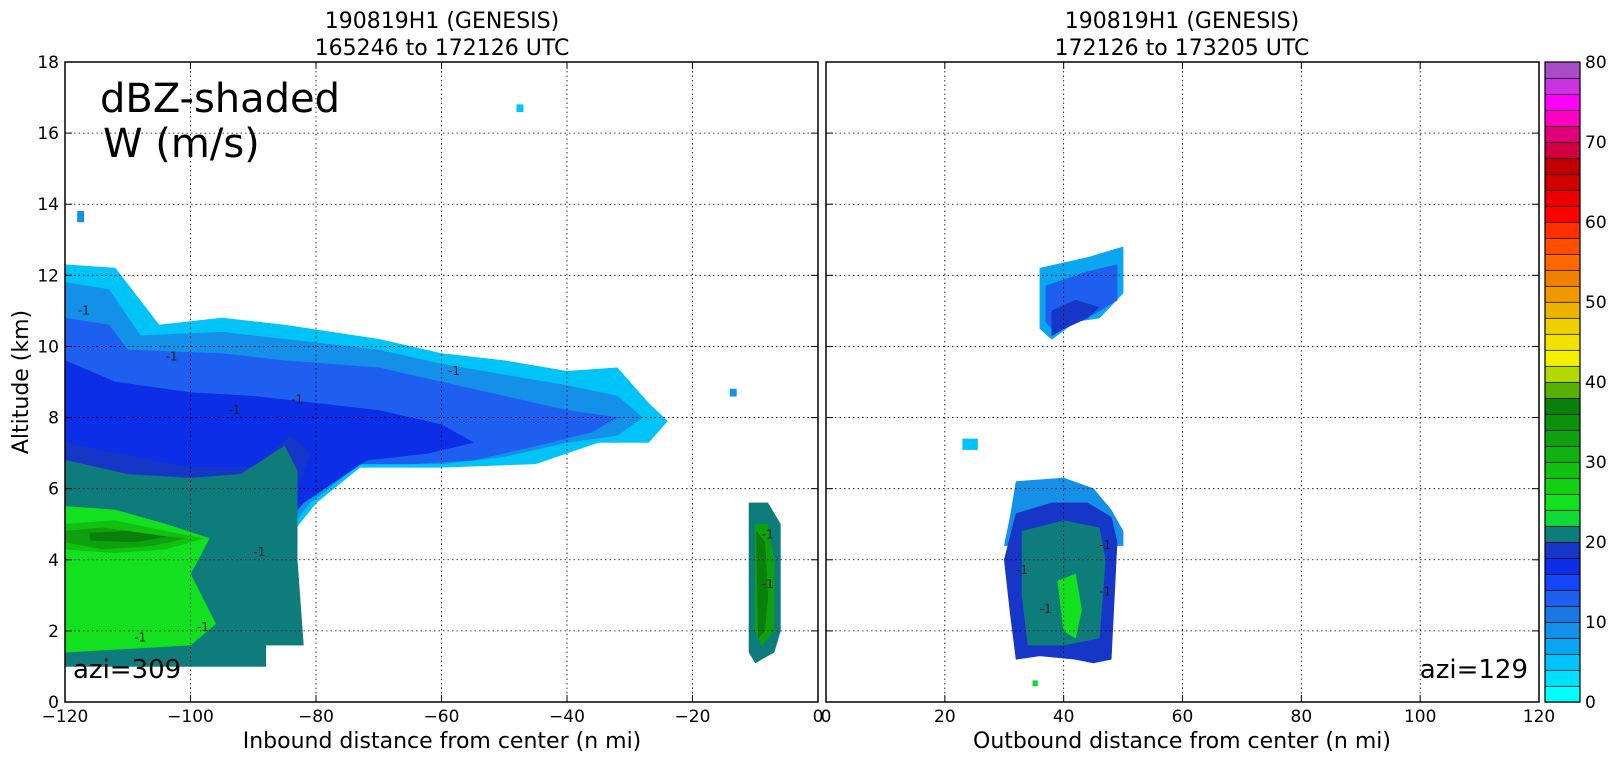 The image size is (1615, 762). I want to click on colorbar-tick-label-6: 60, so click(1596, 223).